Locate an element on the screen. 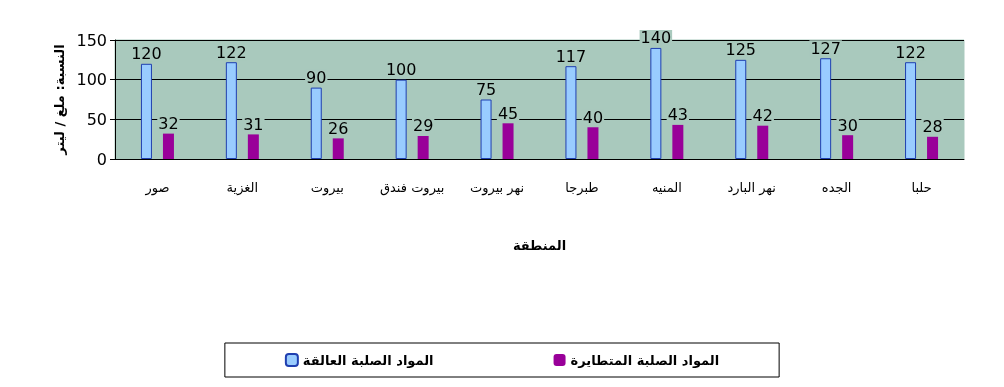  legend-label: المواد الصلبة العالقة is located at coordinates (368, 360).